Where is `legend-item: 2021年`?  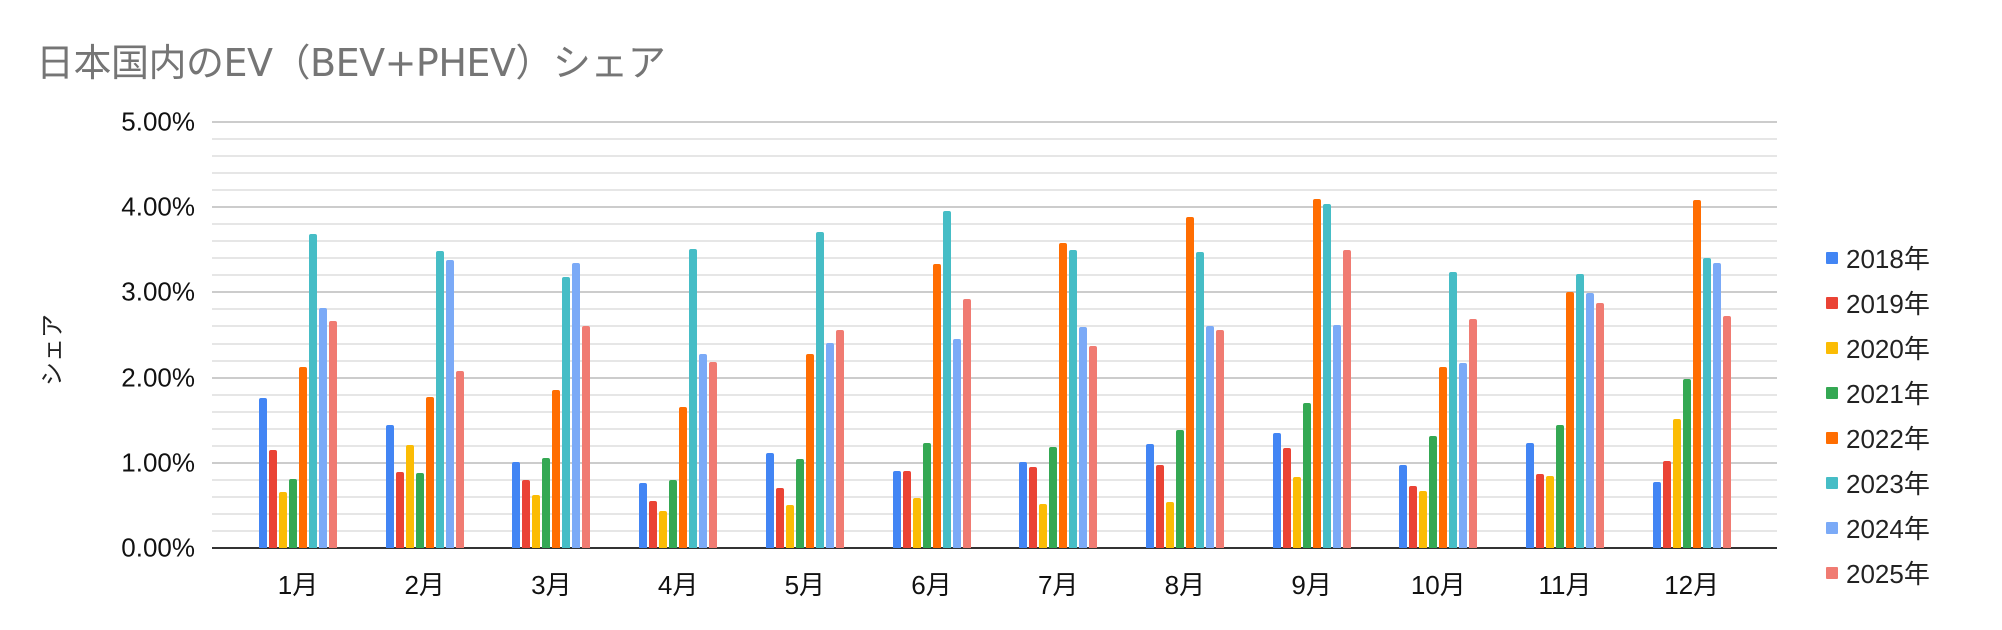 legend-item: 2021年 is located at coordinates (1878, 392).